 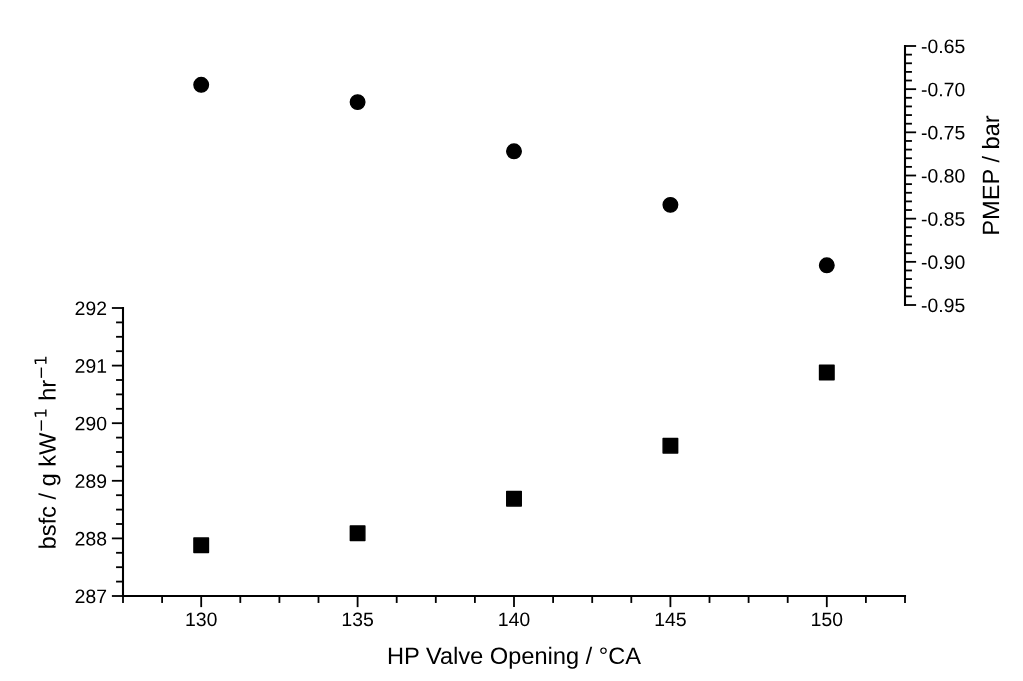 I want to click on y-tick-label: -0.65, so click(x=943, y=46).